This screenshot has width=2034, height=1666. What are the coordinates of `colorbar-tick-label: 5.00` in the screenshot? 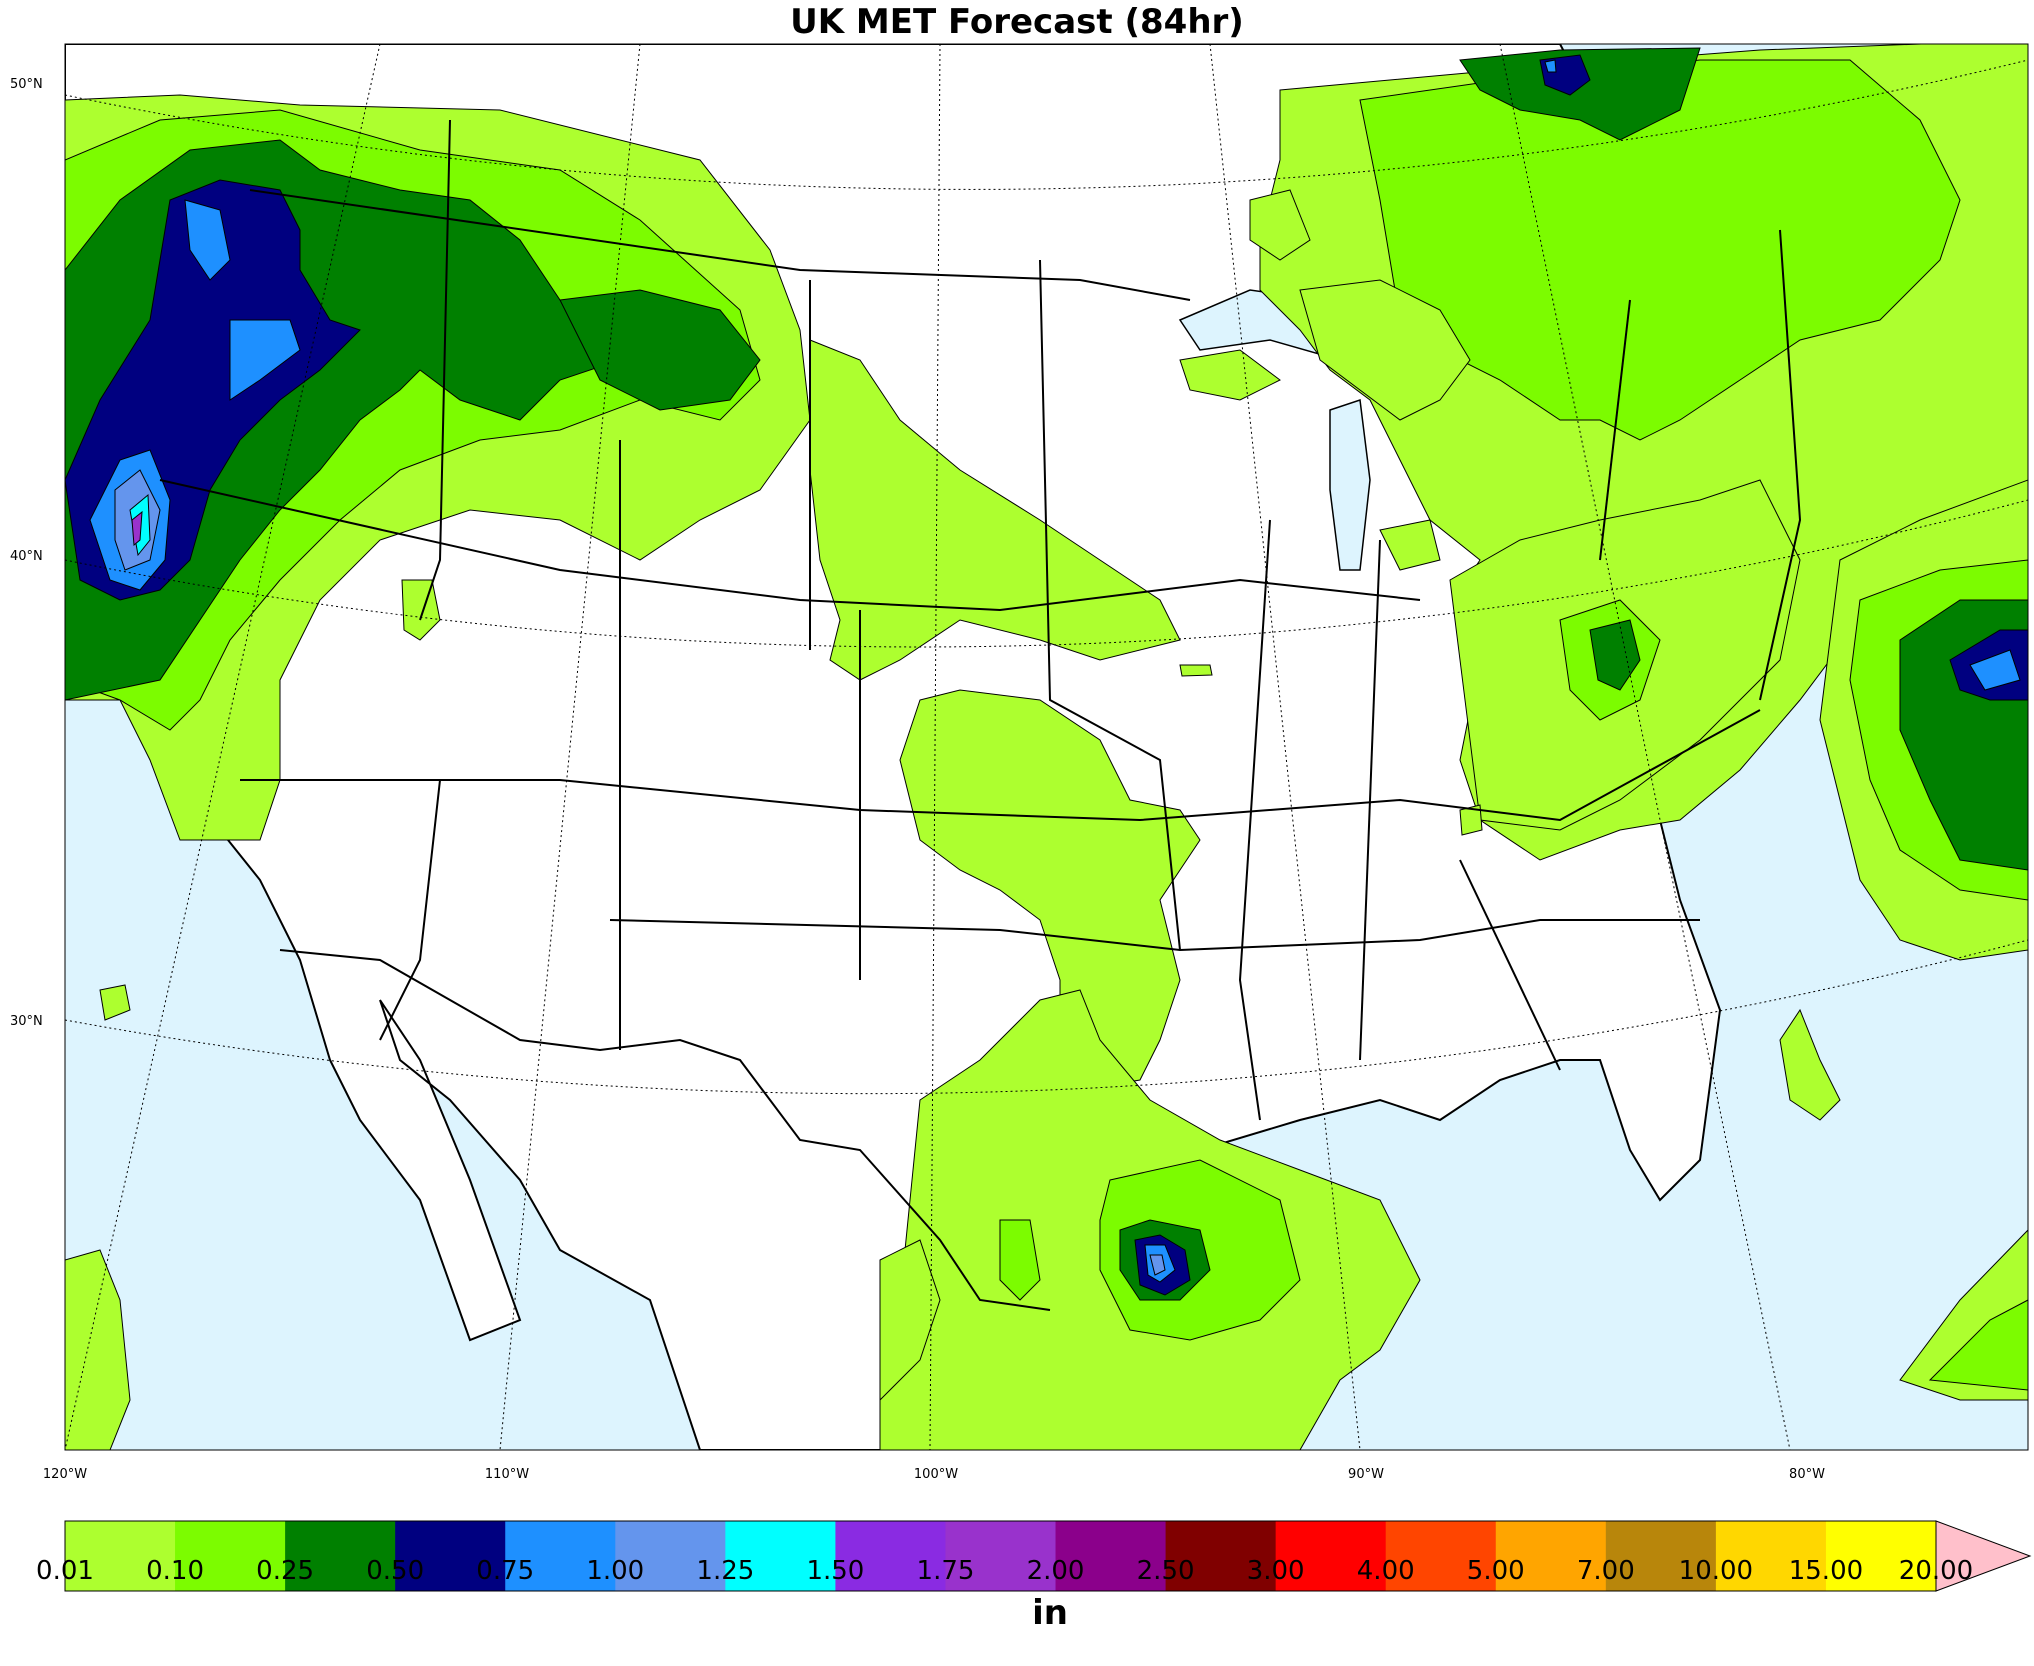 It's located at (1495, 1571).